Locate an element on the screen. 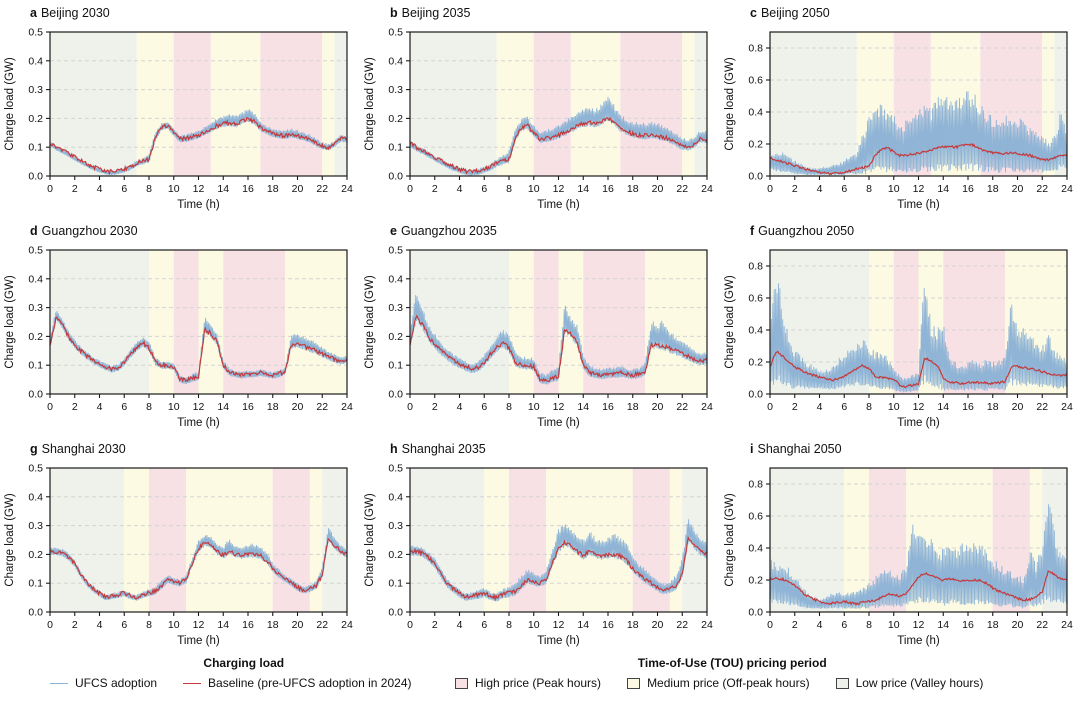  panel-title: a Beijing 2030 is located at coordinates (70, 13).